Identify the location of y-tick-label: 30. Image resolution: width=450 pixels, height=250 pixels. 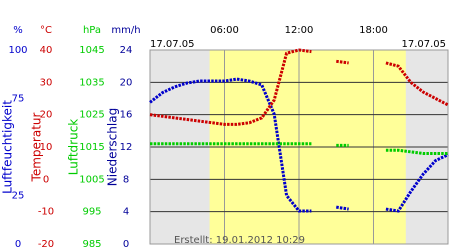
(46, 82).